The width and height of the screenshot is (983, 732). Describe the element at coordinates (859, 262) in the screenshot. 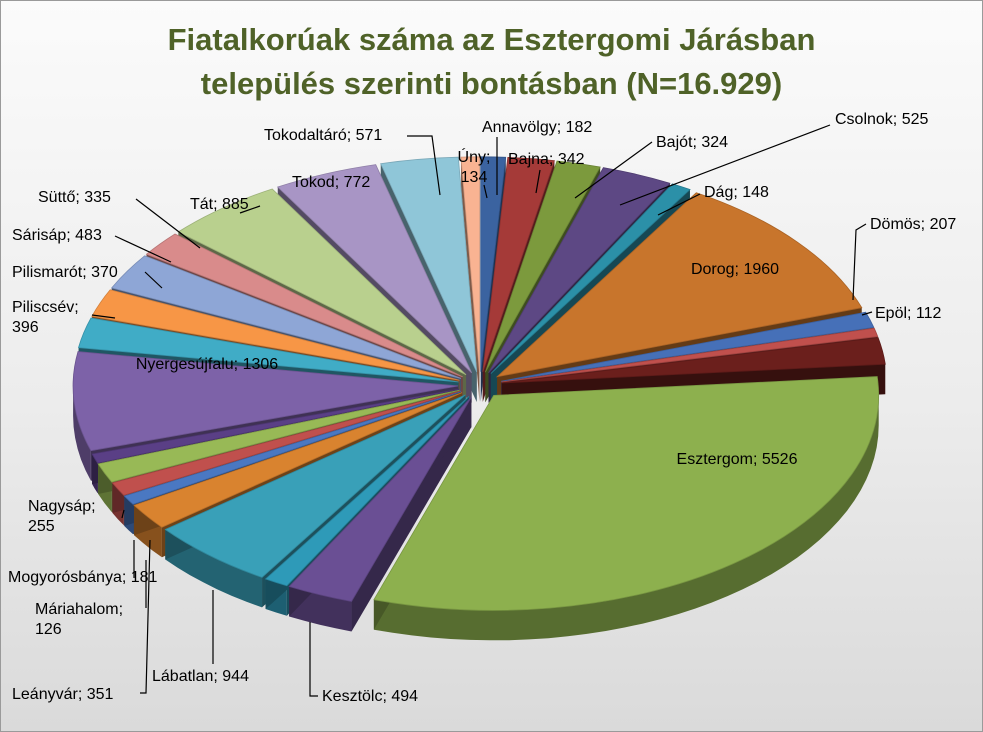

I see `leader-line-domos` at that location.